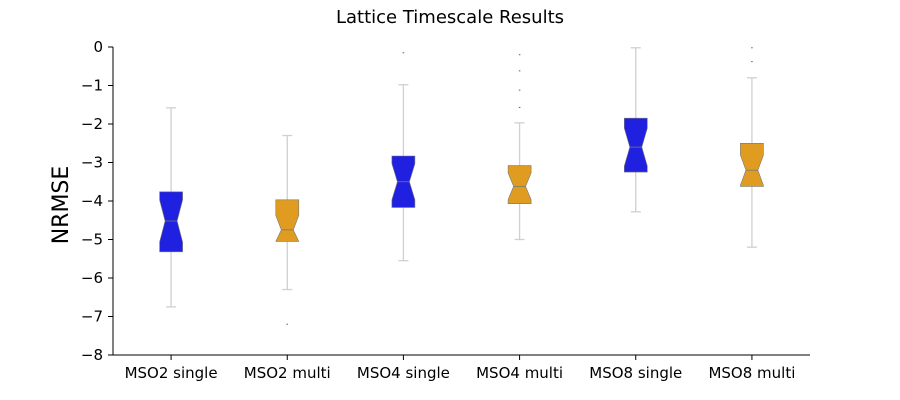 The image size is (900, 400). Describe the element at coordinates (92, 278) in the screenshot. I see `y-tick-label: −6` at that location.